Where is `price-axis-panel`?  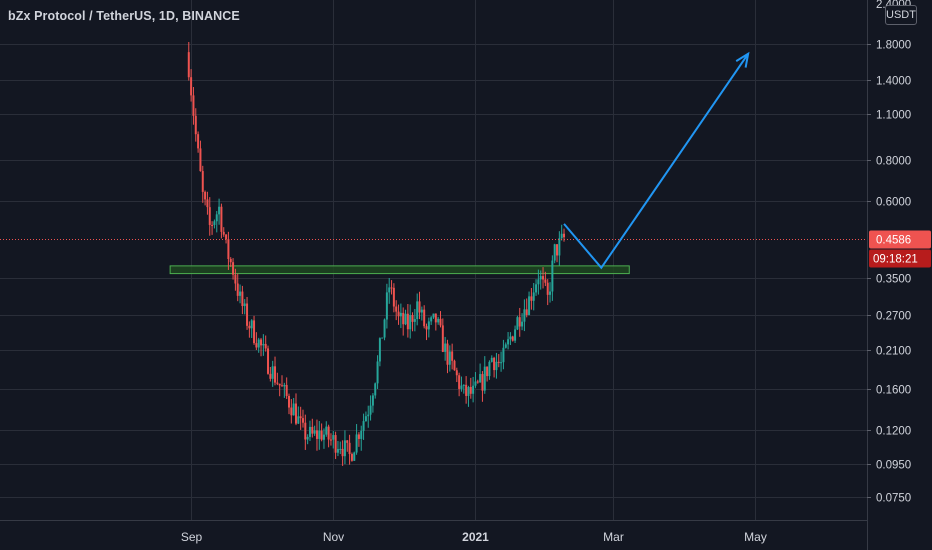
price-axis-panel is located at coordinates (899, 275).